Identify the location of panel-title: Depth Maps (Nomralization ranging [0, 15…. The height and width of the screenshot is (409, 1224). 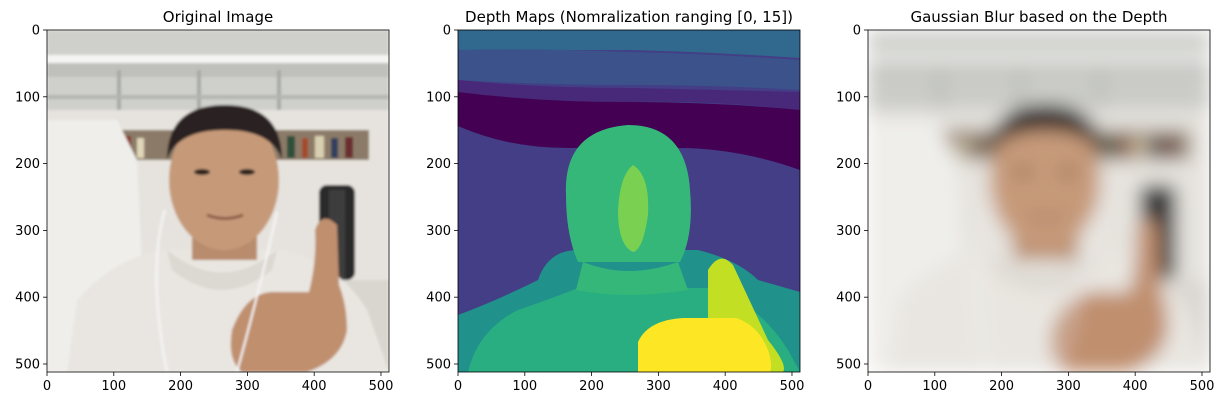
(629, 17).